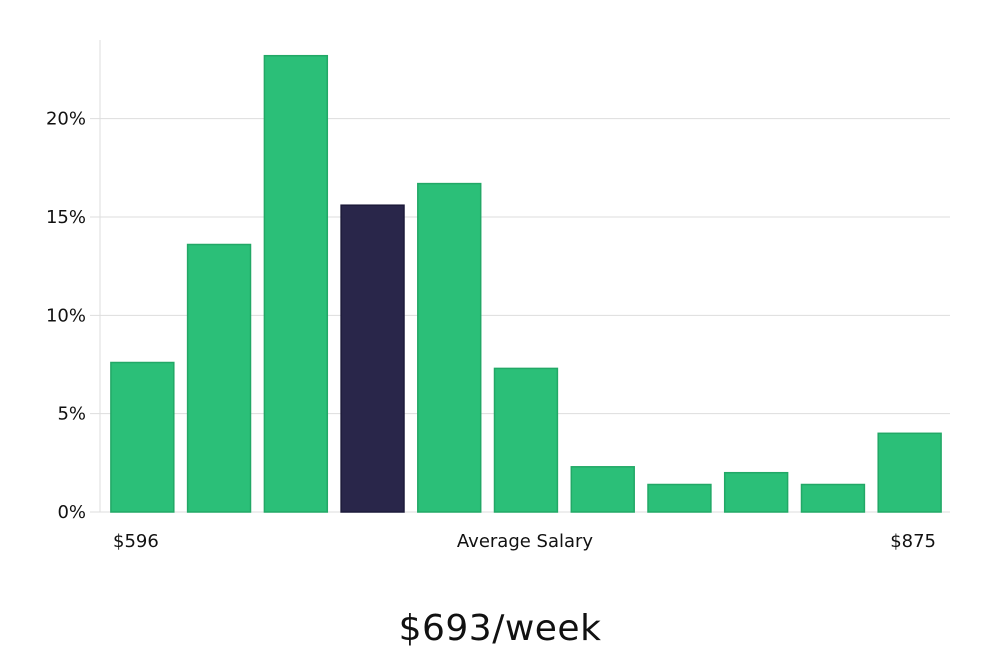 The width and height of the screenshot is (1000, 660). I want to click on x-min-label: $596, so click(136, 541).